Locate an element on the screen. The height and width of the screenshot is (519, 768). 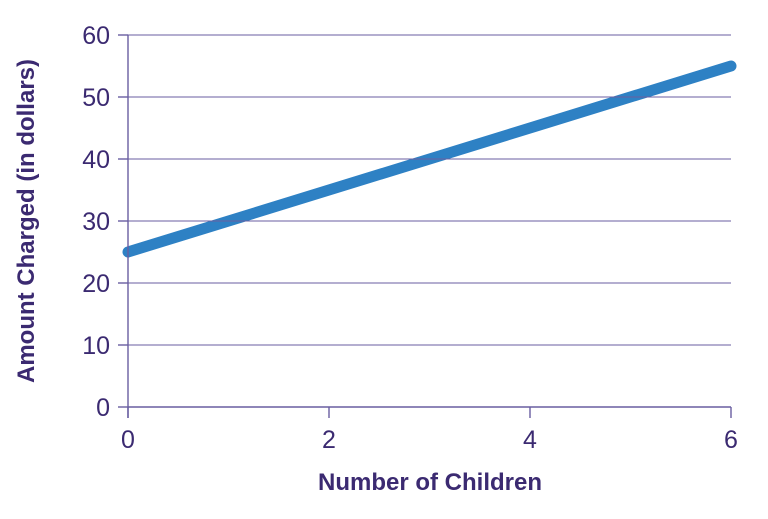
y-tick-label: 60 is located at coordinates (96, 36).